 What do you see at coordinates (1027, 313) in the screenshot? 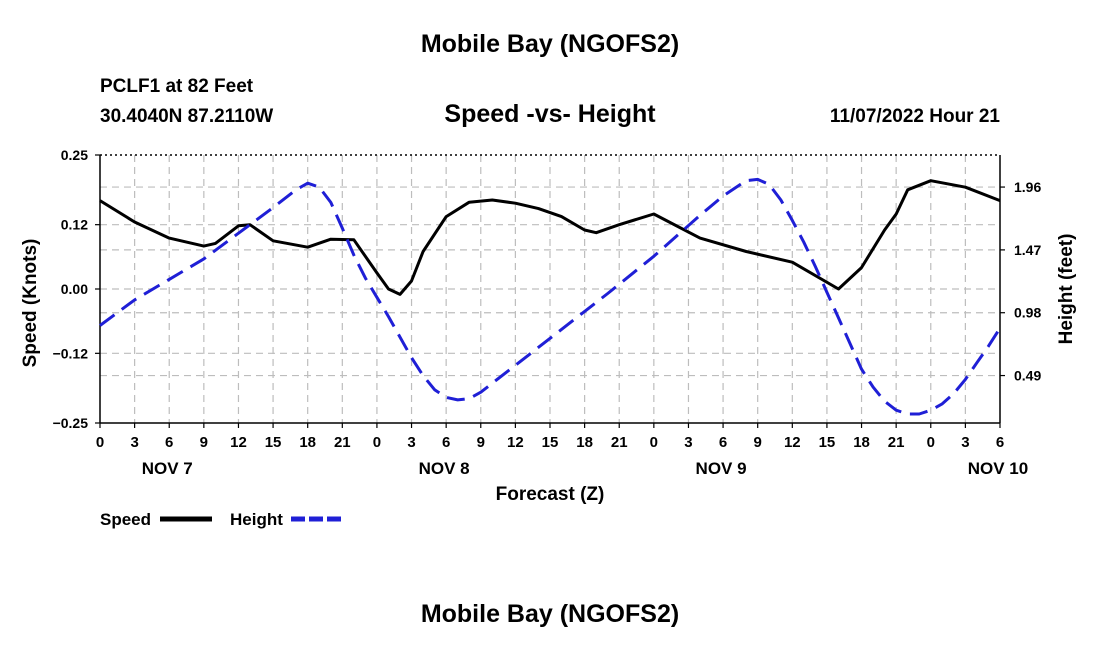
I see `y2-tick-label: 0.98` at bounding box center [1027, 313].